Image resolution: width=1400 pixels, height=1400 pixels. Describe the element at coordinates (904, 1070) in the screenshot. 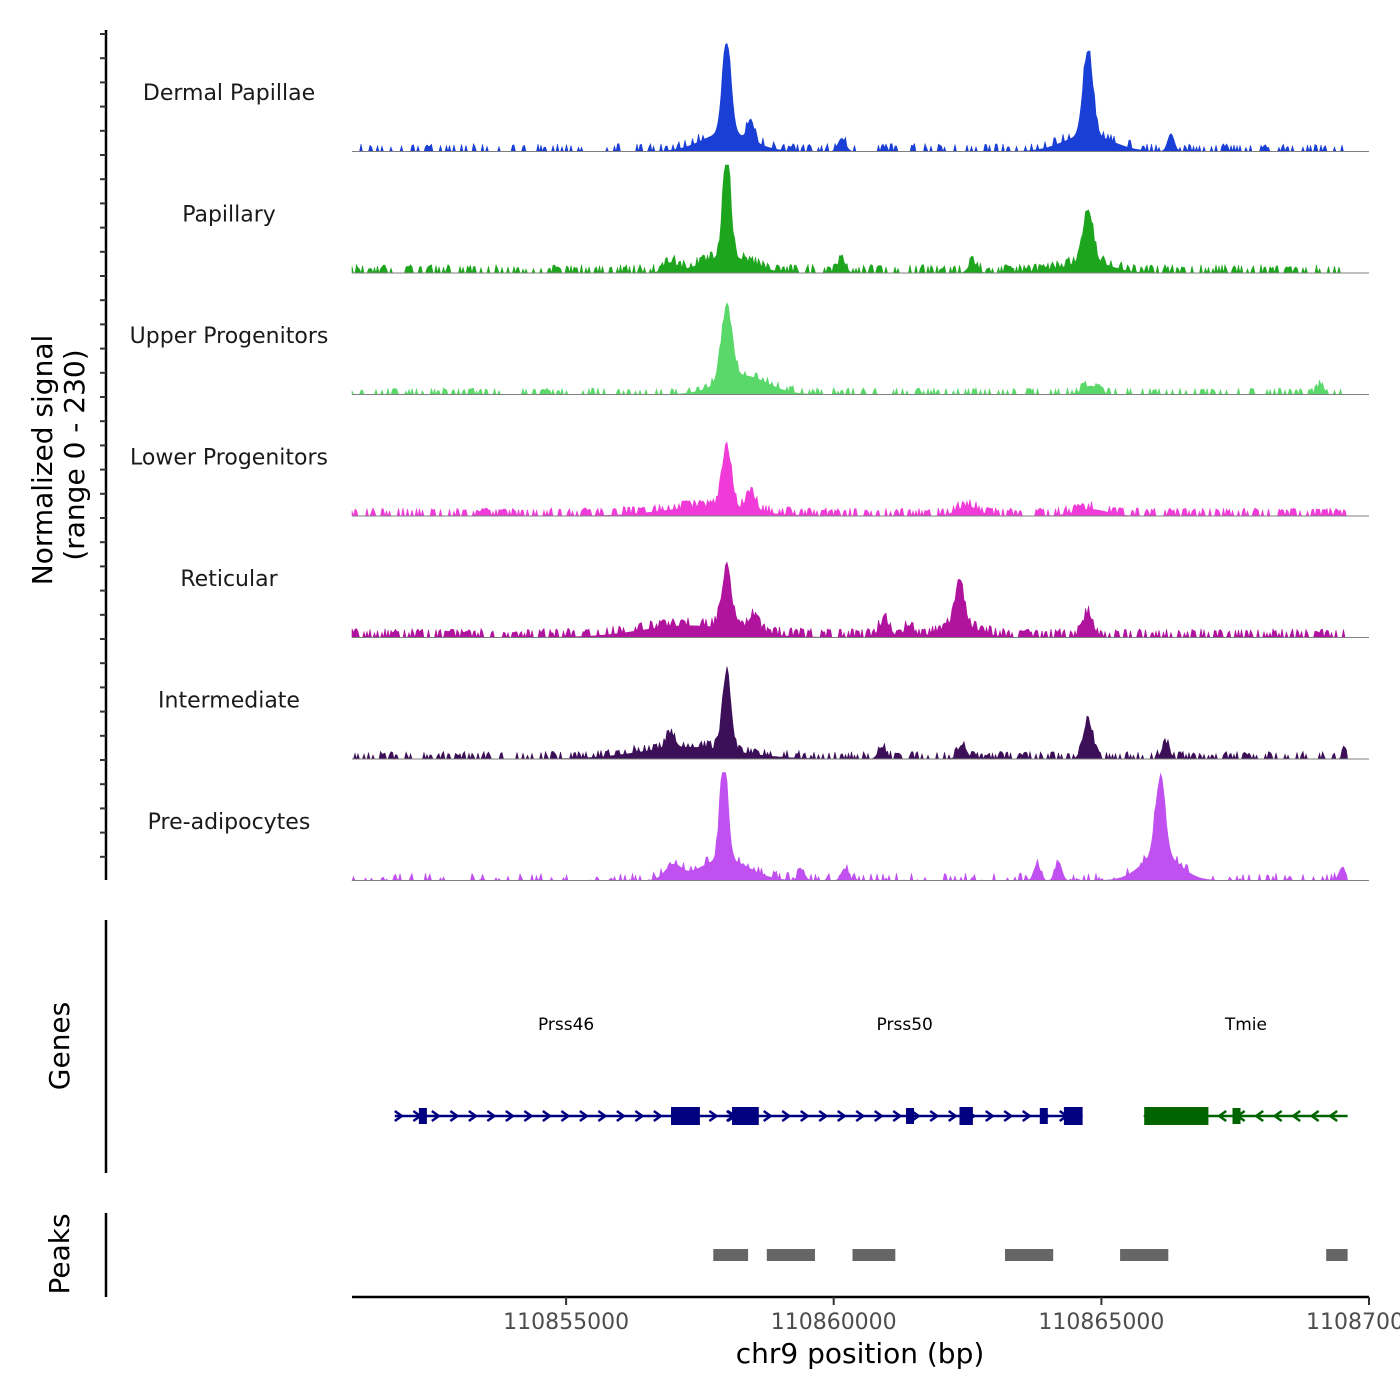

I see `gene-prss50: Prss50` at that location.